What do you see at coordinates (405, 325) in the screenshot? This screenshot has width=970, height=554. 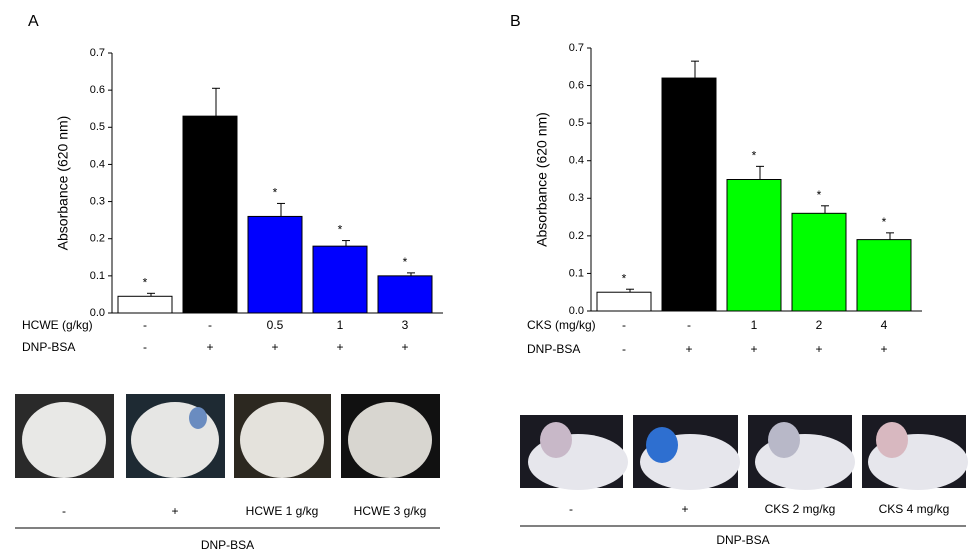 I see `row-value: 3` at bounding box center [405, 325].